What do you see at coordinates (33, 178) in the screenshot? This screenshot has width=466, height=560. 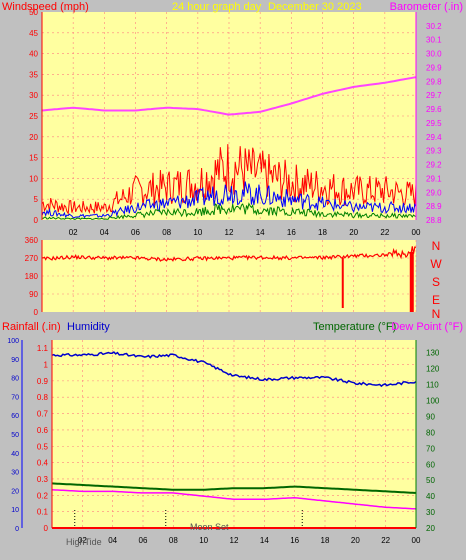 I see `wind-tick-10: 10` at bounding box center [33, 178].